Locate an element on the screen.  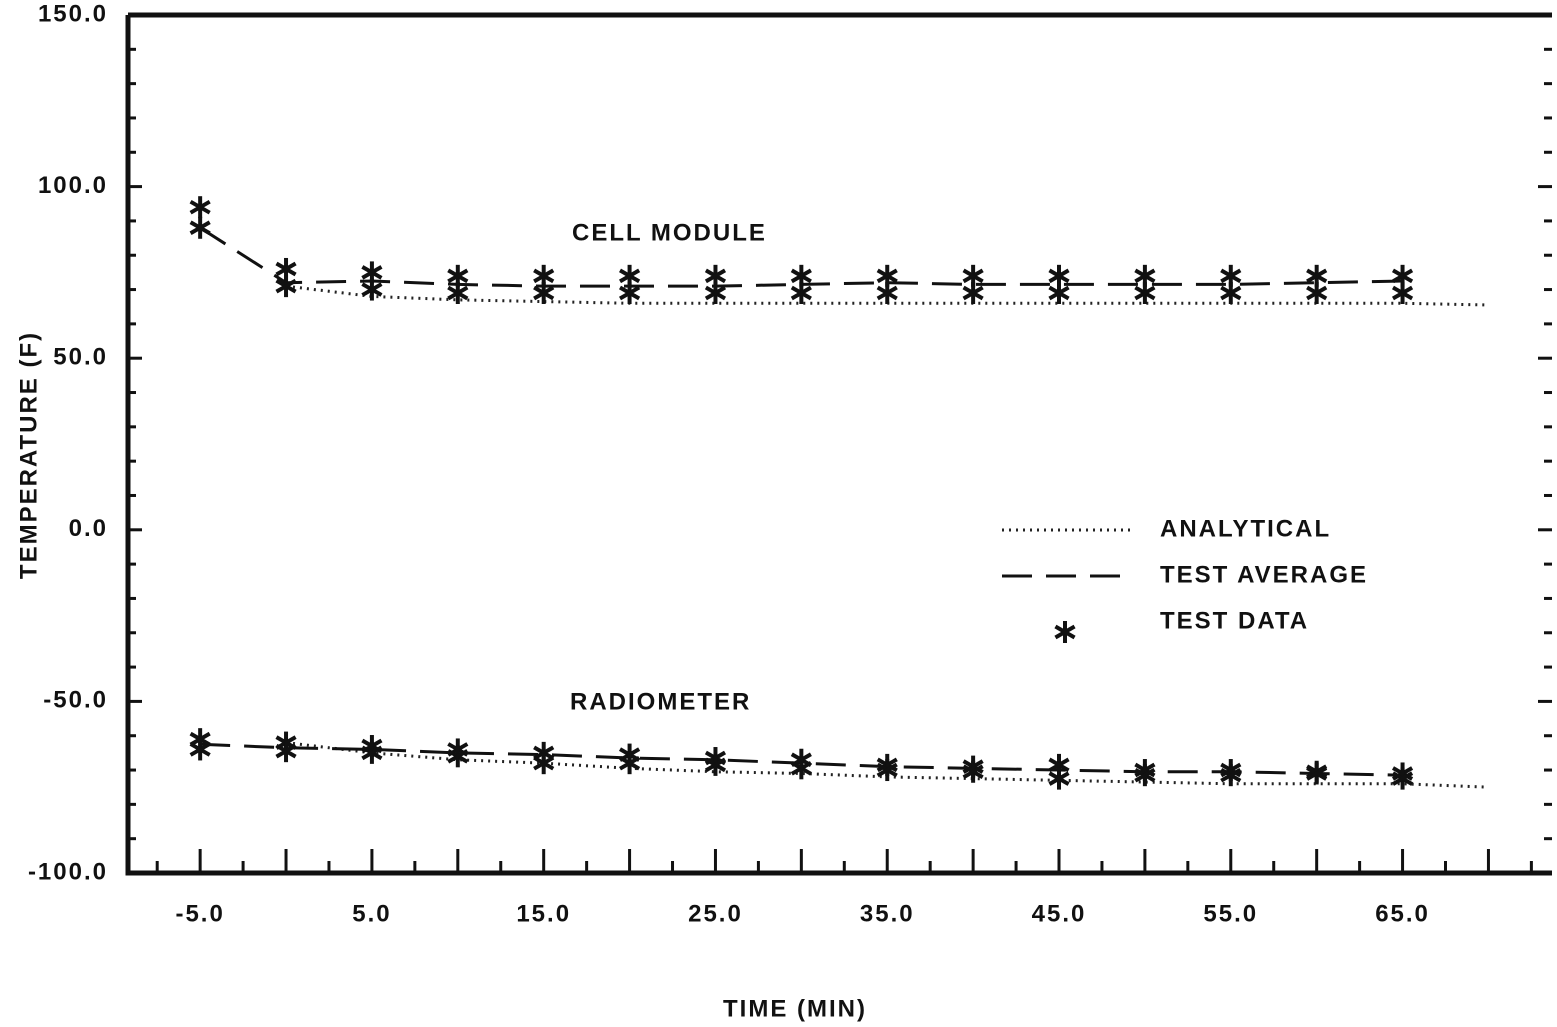
y-tick-label: 0.0 is located at coordinates (88, 528).